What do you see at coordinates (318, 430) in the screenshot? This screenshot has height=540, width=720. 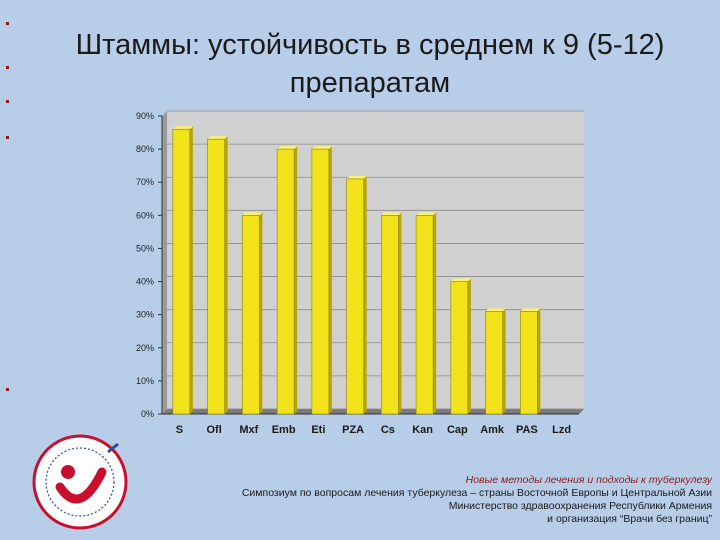 I see `x-tick-label: Eti` at bounding box center [318, 430].